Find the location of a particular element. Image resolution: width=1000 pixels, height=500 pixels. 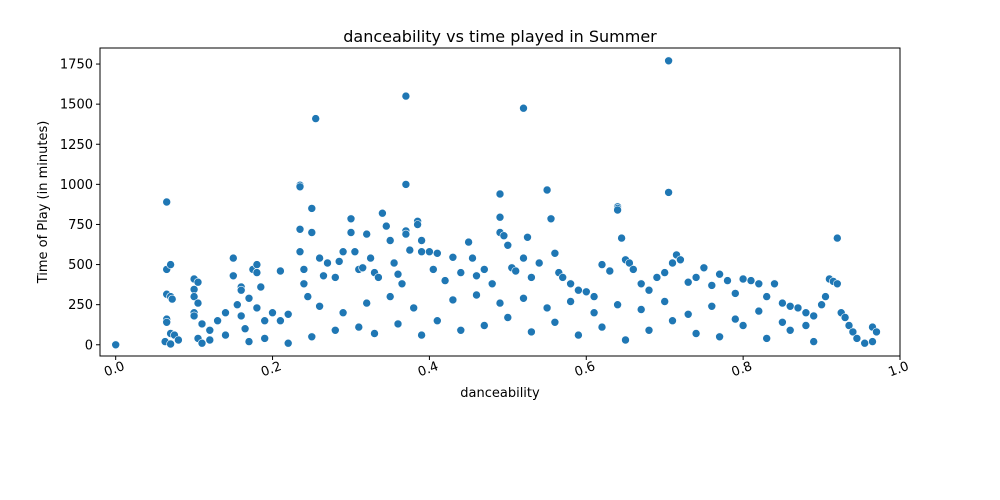

y-tick-label: 1250 is located at coordinates (76, 145).